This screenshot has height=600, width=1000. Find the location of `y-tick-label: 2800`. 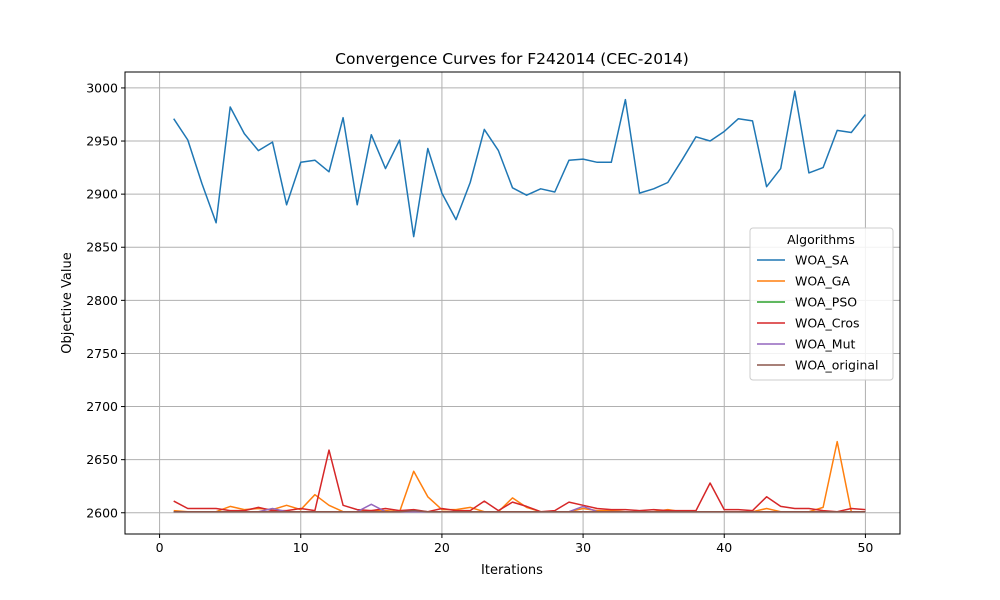

y-tick-label: 2800 is located at coordinates (102, 300).